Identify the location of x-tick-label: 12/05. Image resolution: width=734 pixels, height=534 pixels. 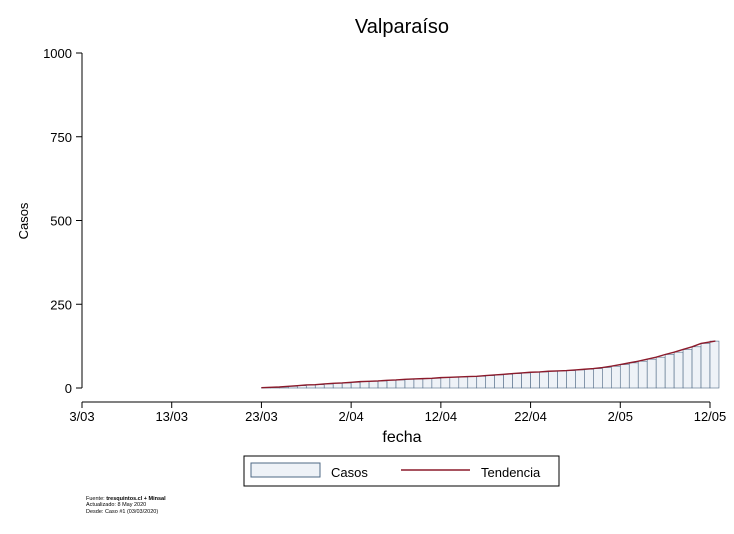
(710, 416).